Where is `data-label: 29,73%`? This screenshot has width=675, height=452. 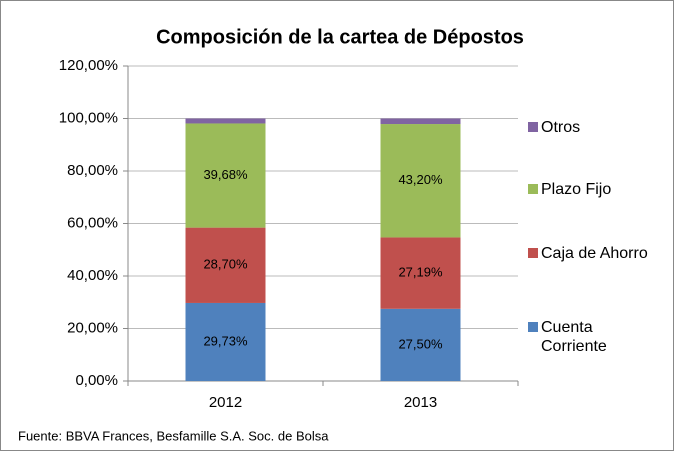
data-label: 29,73% is located at coordinates (225, 340).